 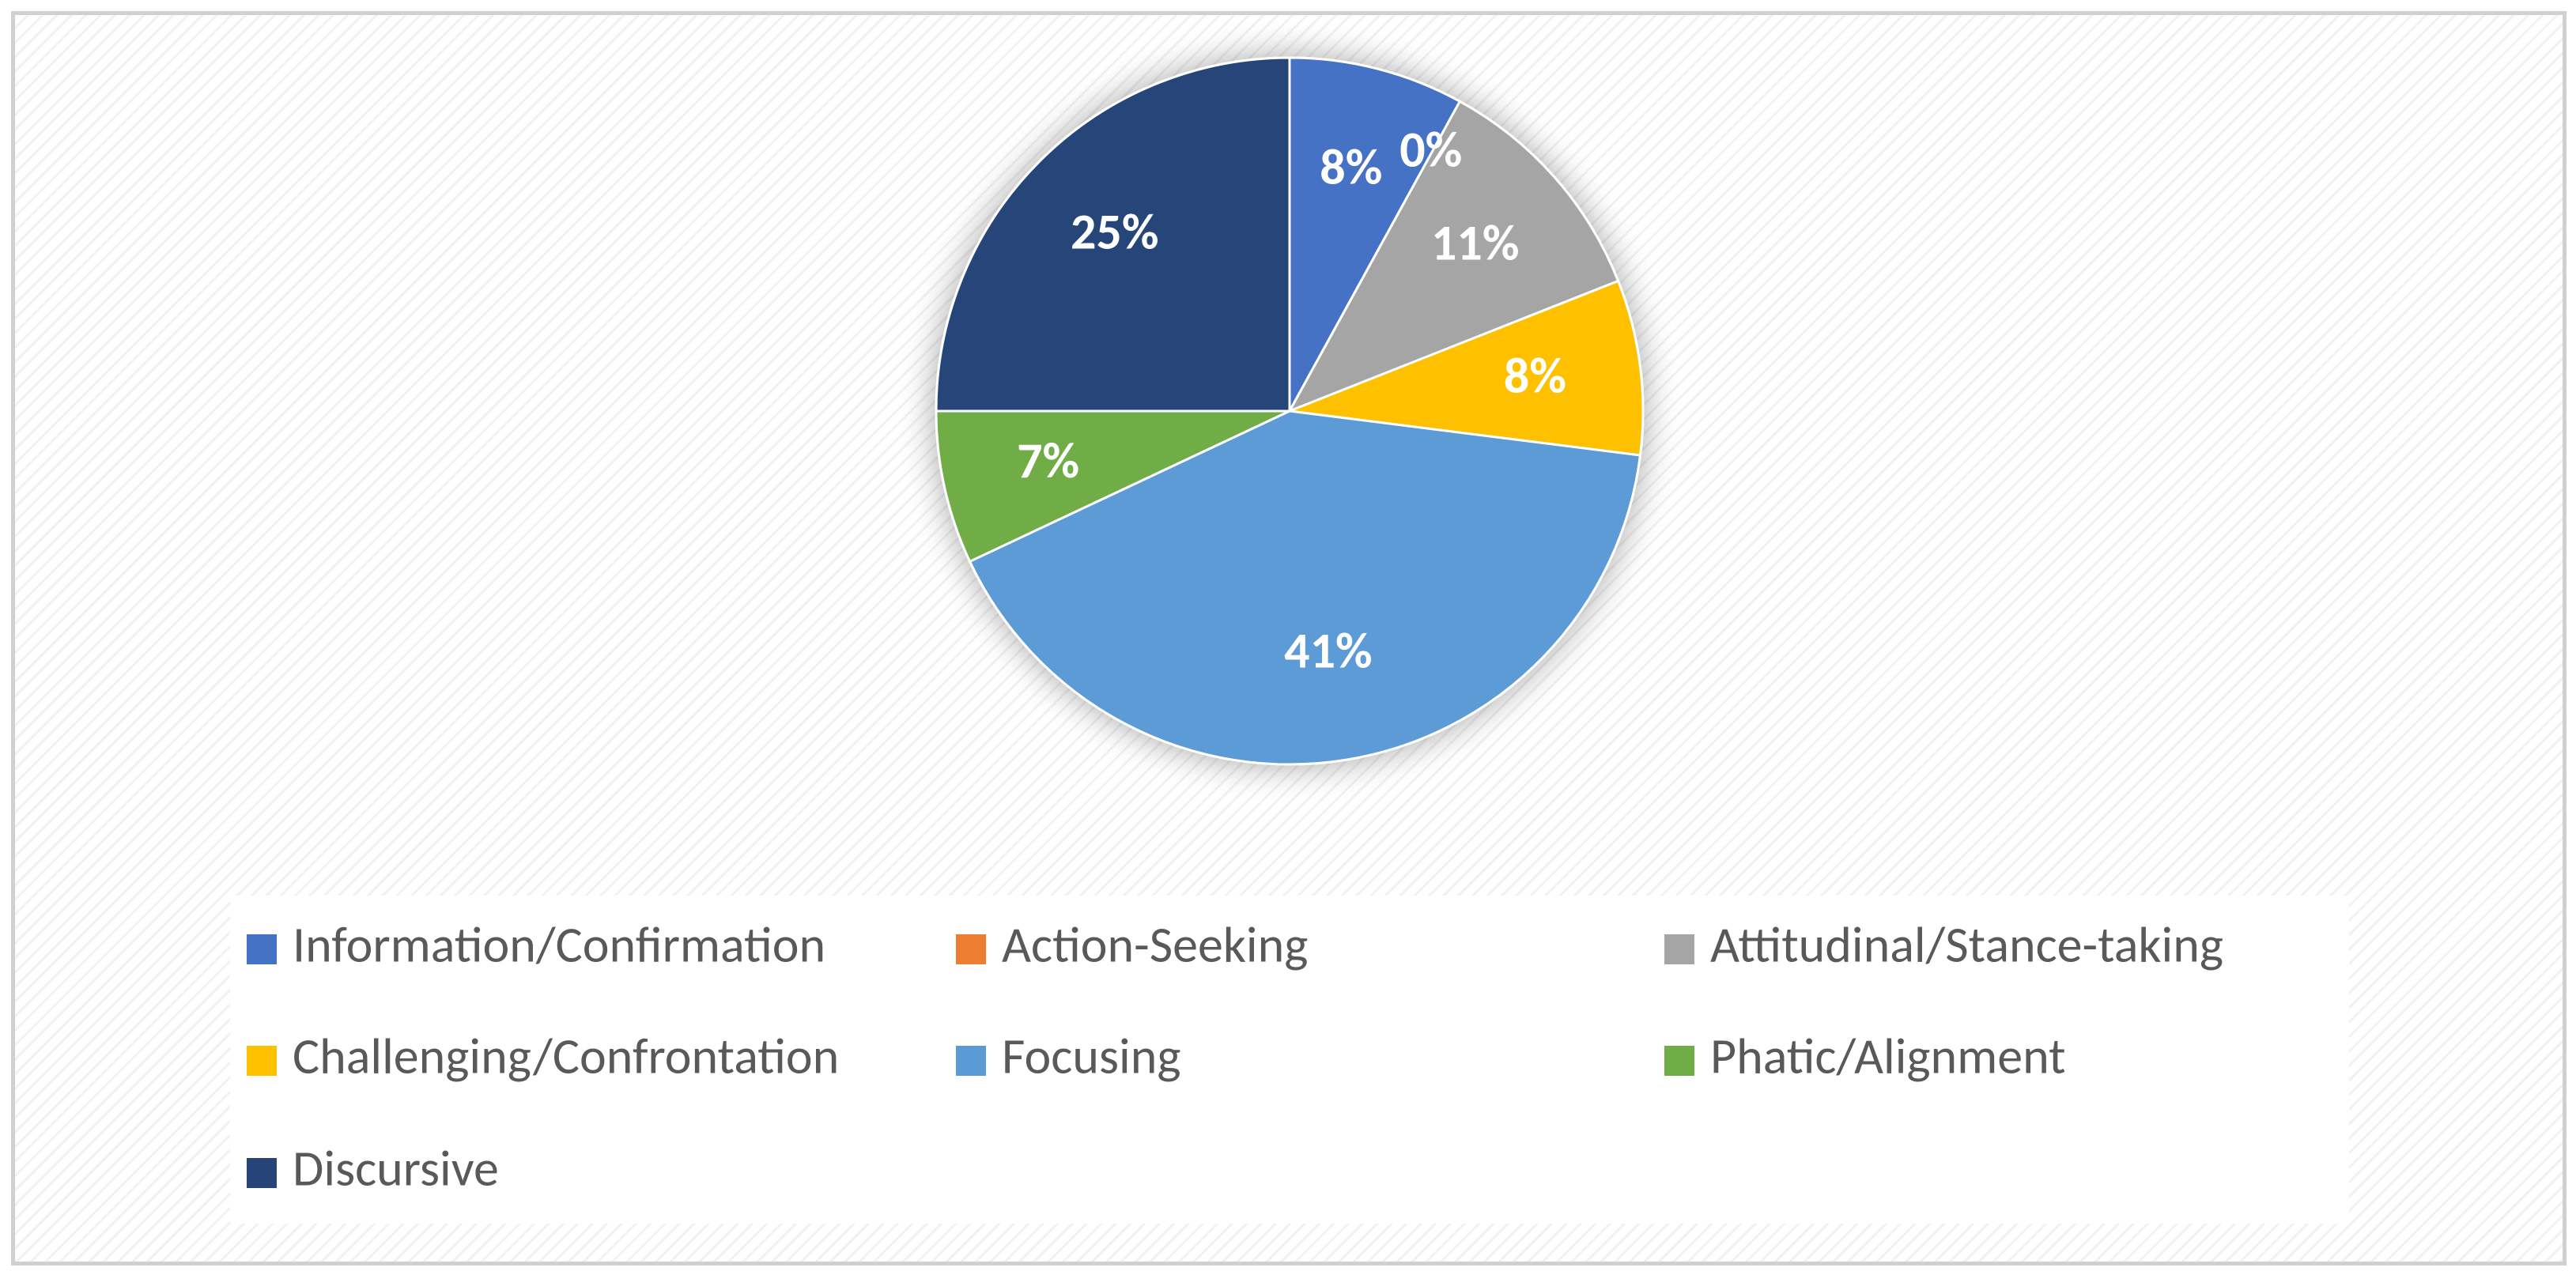 I want to click on data-label: 11%, so click(x=1475, y=244).